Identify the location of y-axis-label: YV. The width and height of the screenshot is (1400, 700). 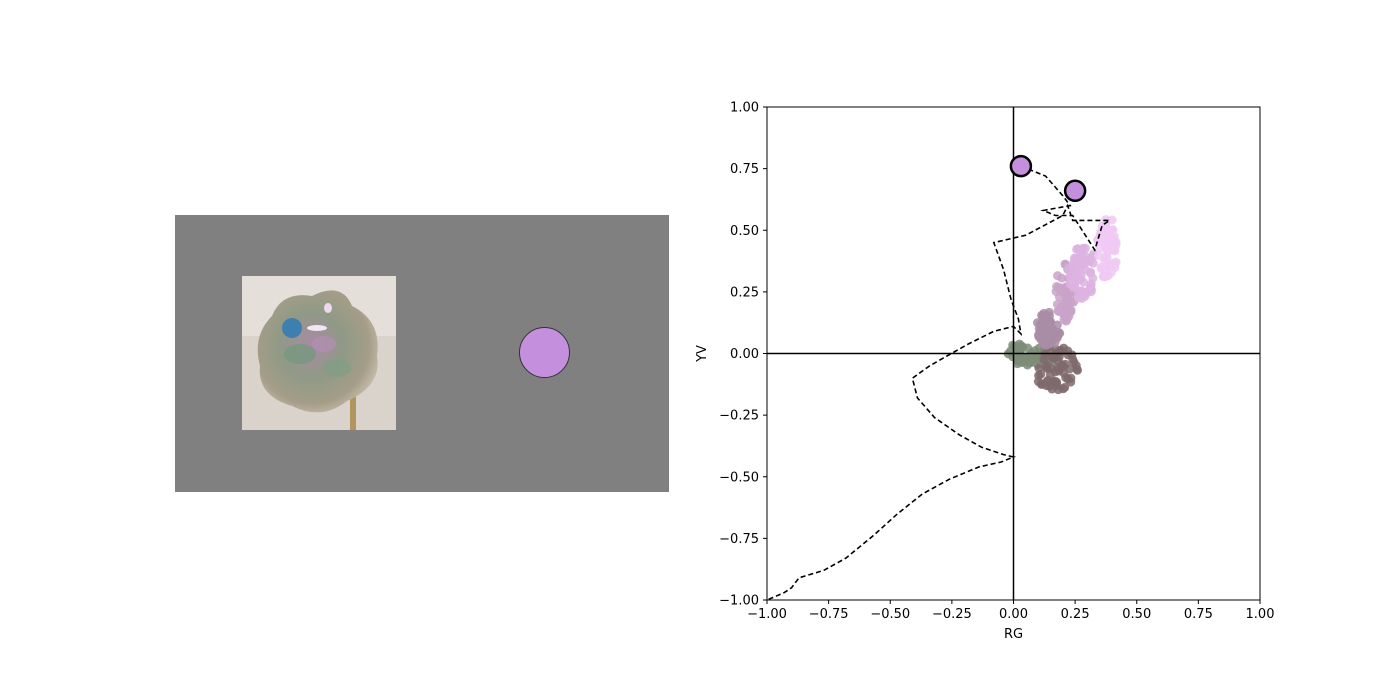
(702, 354).